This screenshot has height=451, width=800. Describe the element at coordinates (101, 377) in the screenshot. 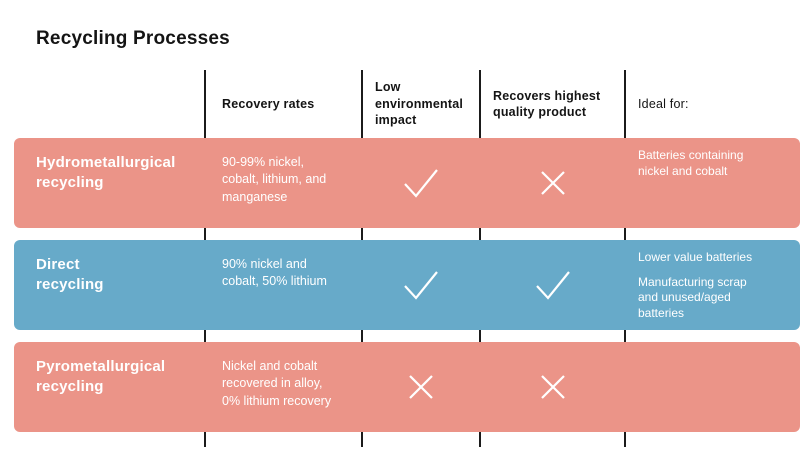

I see `row-label: Pyrometallurgical recycling` at that location.